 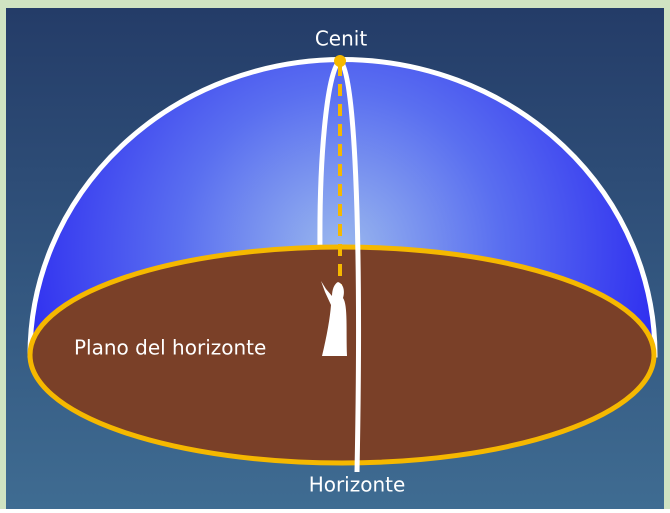 I want to click on meridian-back, so click(x=329, y=155).